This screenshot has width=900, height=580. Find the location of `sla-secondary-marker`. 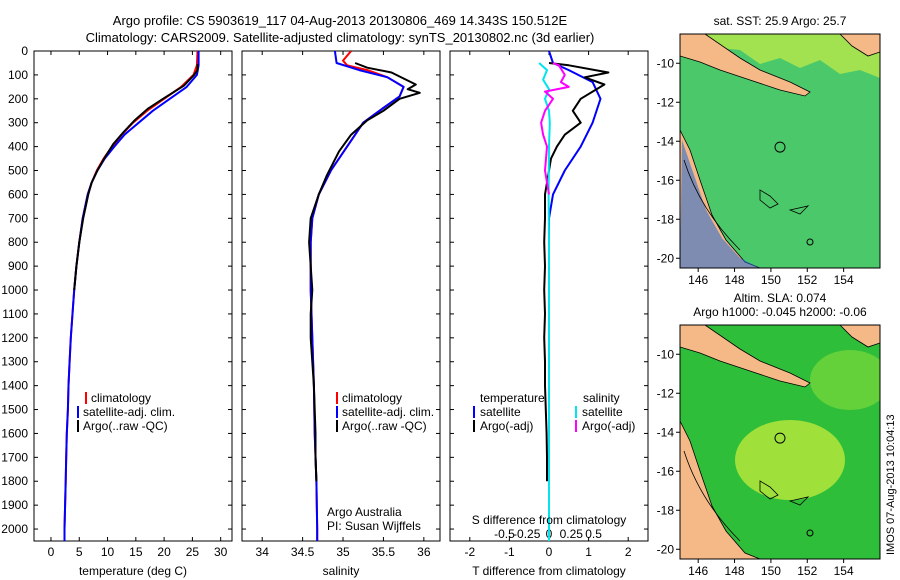

sla-secondary-marker is located at coordinates (810, 533).